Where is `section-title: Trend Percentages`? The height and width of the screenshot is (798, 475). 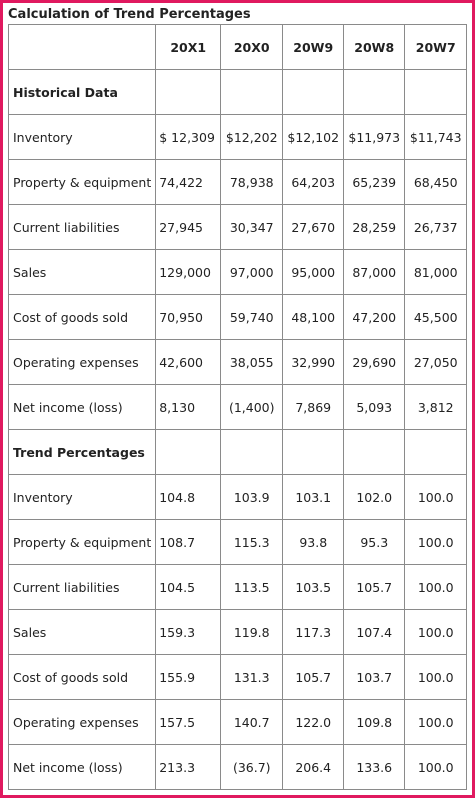
section-title: Trend Percentages is located at coordinates (82, 452).